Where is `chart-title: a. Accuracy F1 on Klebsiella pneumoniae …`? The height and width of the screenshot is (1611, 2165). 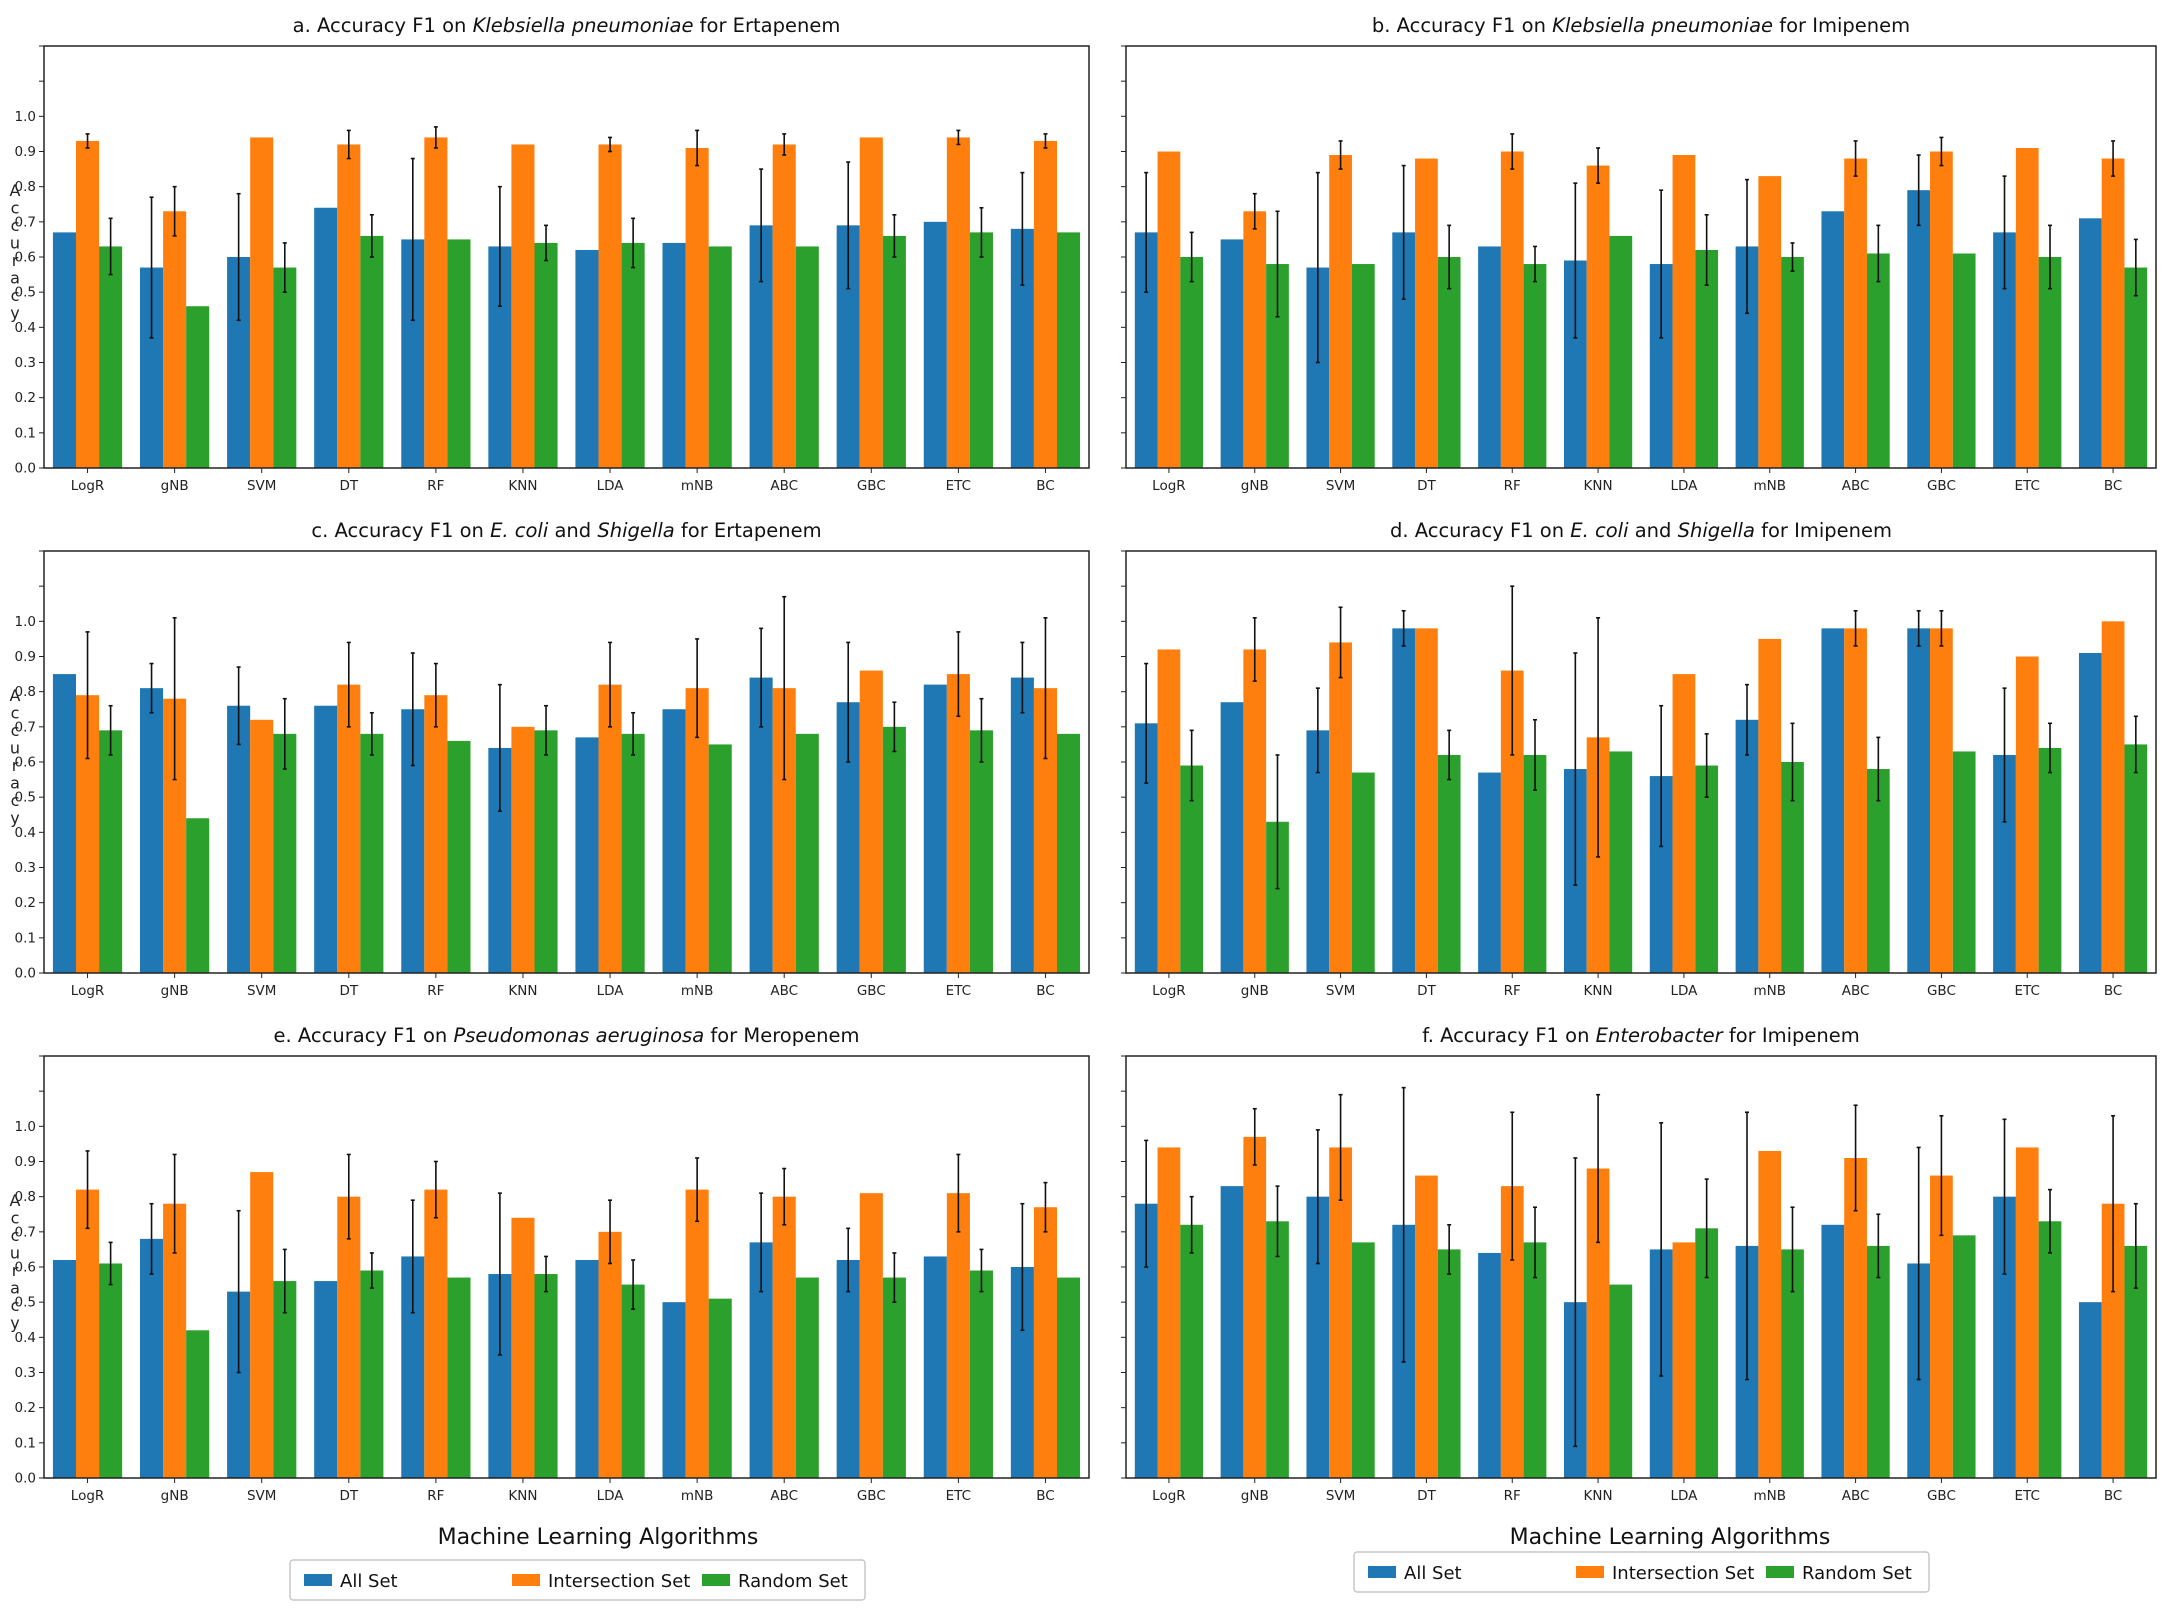 chart-title: a. Accuracy F1 on Klebsiella pneumoniae … is located at coordinates (567, 25).